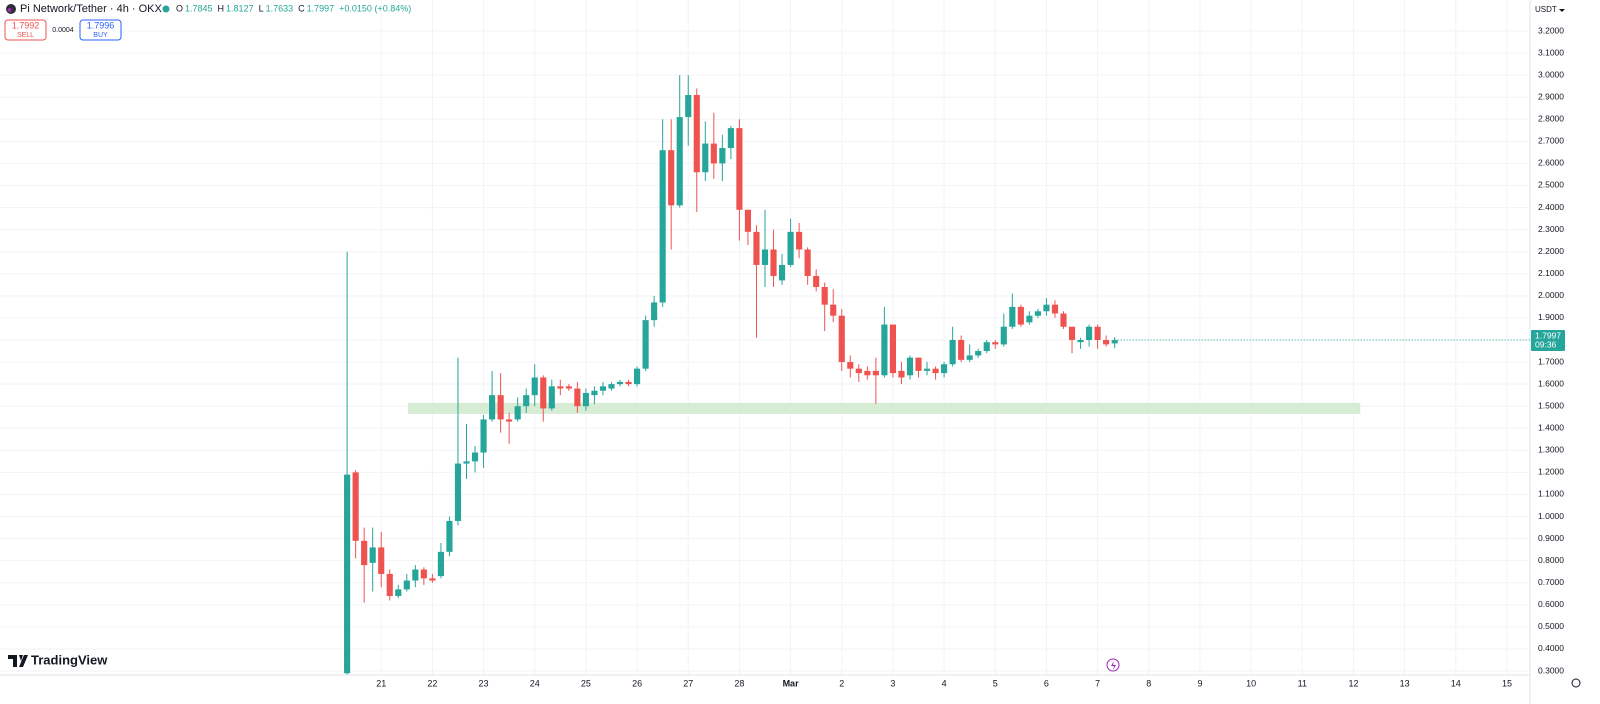  I want to click on x-tick-label: 5, so click(995, 683).